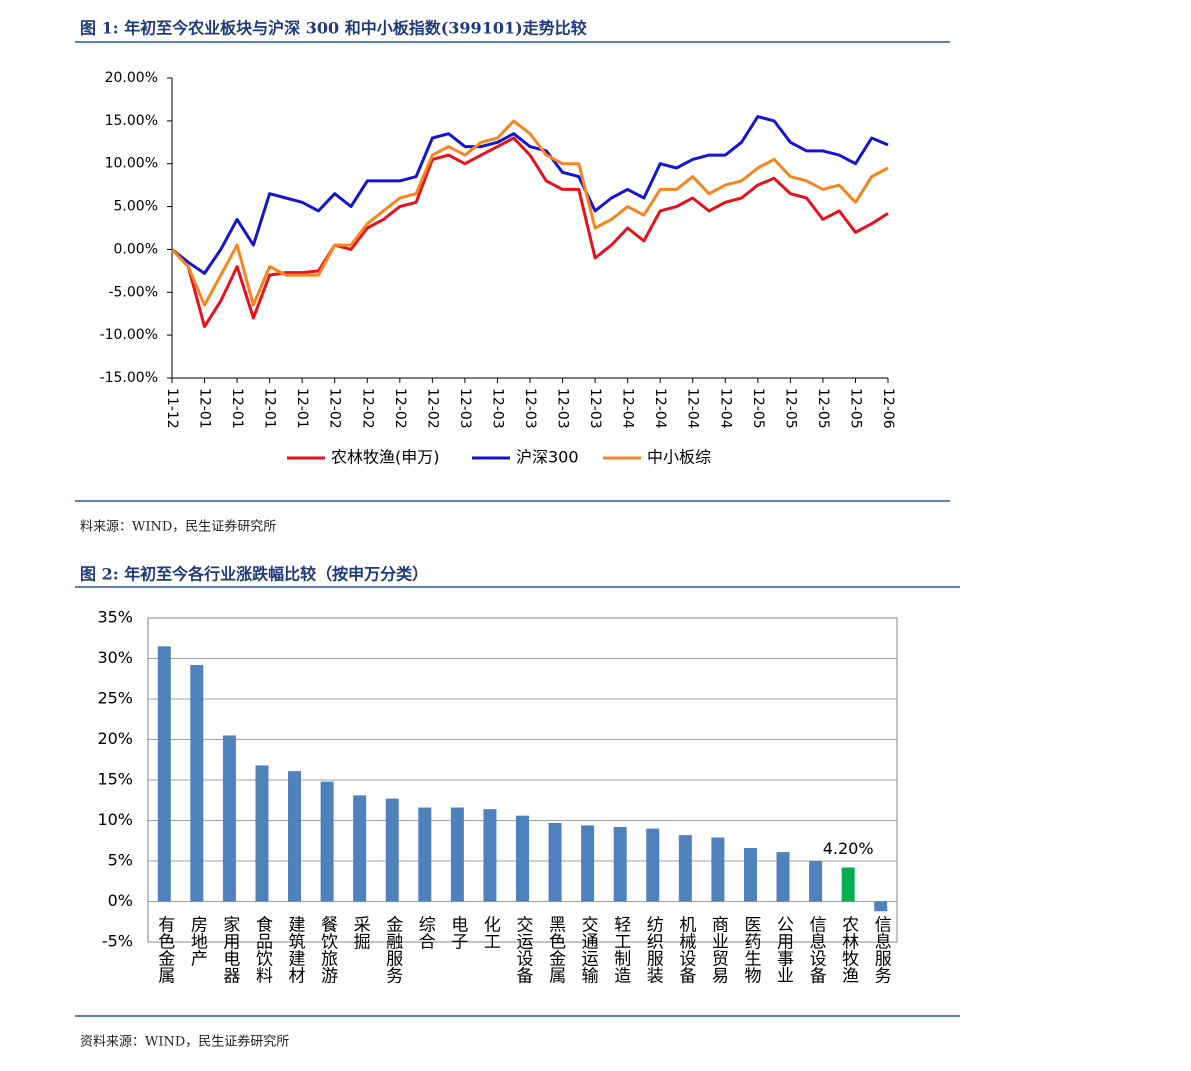 Image resolution: width=1191 pixels, height=1071 pixels. Describe the element at coordinates (117, 941) in the screenshot. I see `y-tick-label: -5%` at that location.